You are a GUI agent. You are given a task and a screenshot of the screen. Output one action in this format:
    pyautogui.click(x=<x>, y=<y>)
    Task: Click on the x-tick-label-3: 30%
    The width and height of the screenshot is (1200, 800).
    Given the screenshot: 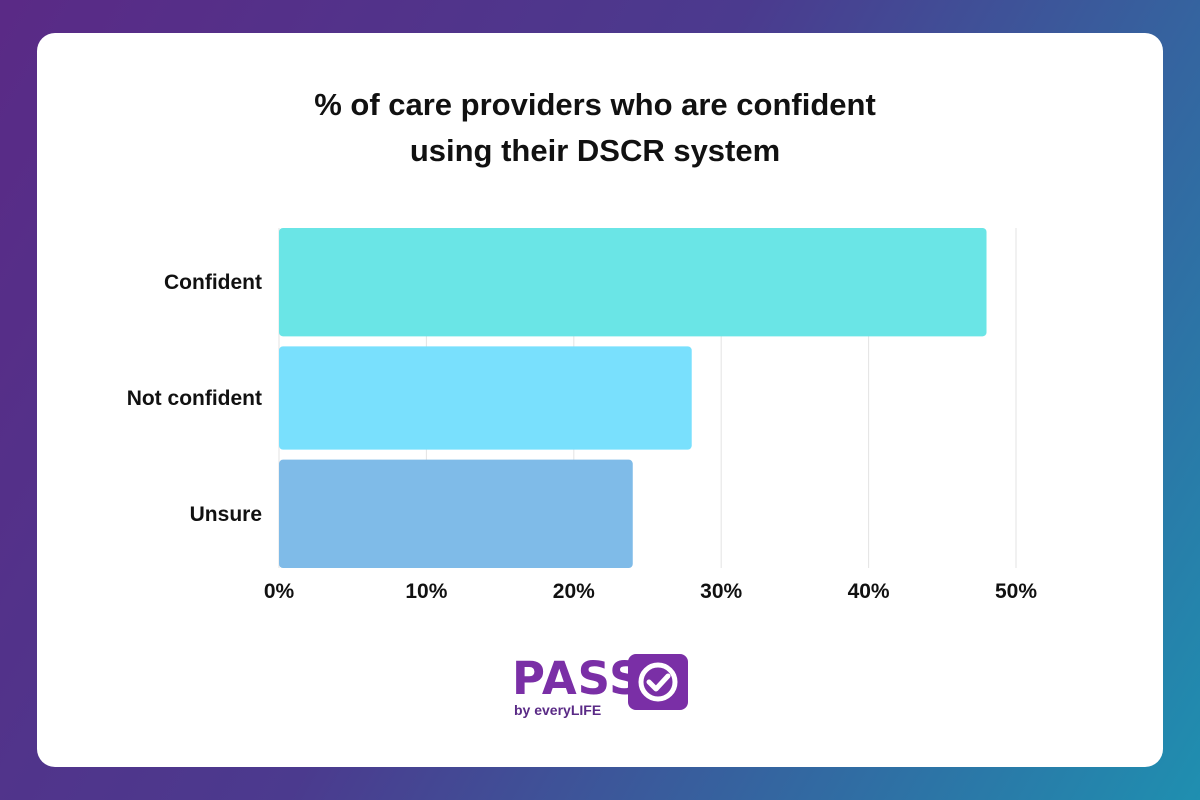 What is the action you would take?
    pyautogui.click(x=721, y=591)
    